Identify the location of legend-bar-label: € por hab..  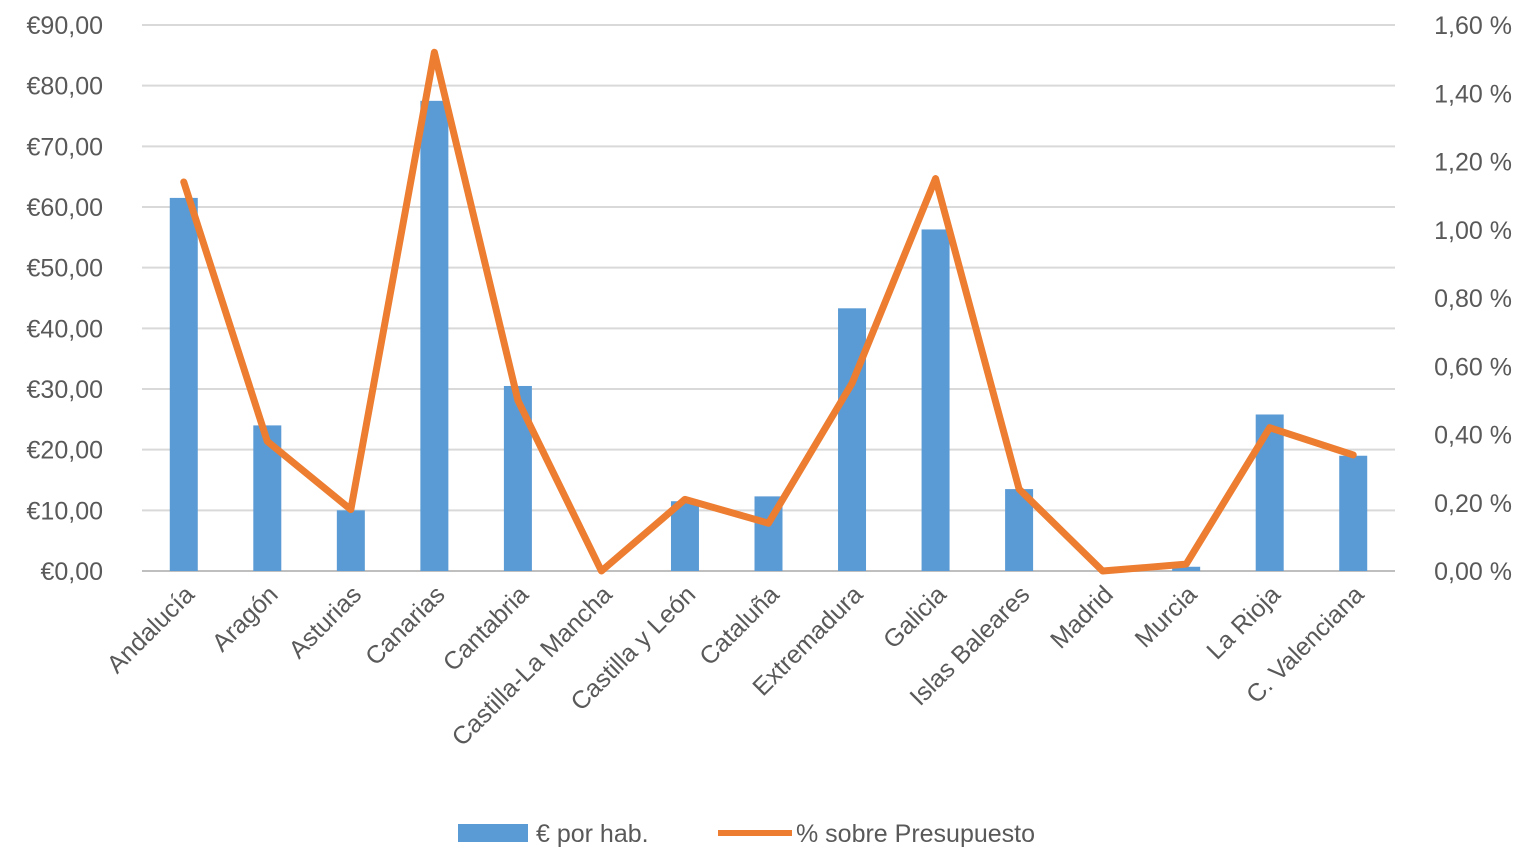
(592, 834).